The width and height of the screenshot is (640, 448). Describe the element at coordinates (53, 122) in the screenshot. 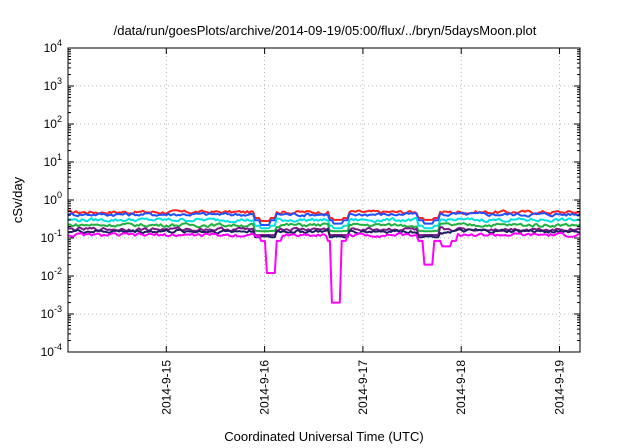

I see `y-tick-label: 10²` at that location.